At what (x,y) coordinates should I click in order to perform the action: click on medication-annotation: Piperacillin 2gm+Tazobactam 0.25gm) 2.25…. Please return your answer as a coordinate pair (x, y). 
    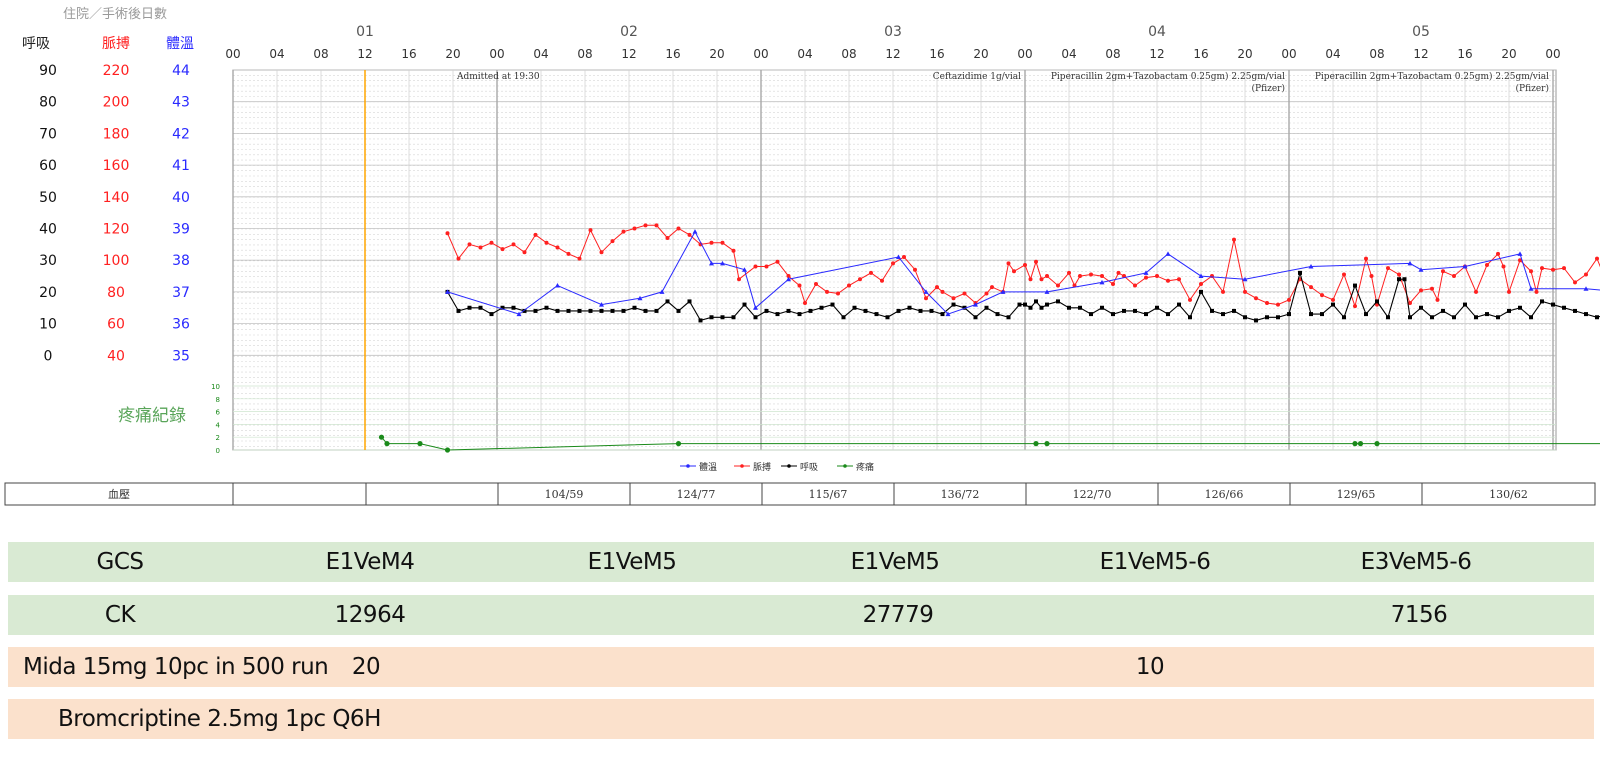
    Looking at the image, I should click on (1168, 76).